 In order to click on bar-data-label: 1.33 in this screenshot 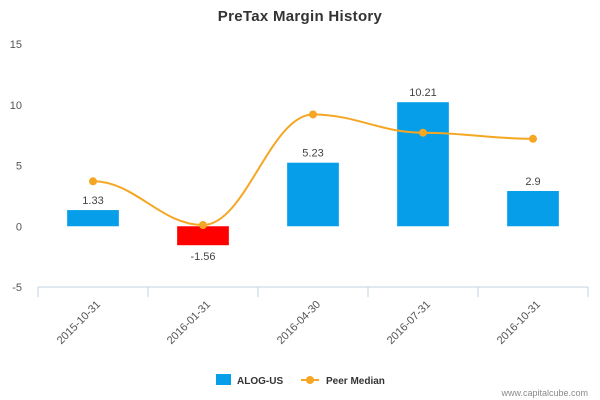, I will do `click(92, 201)`.